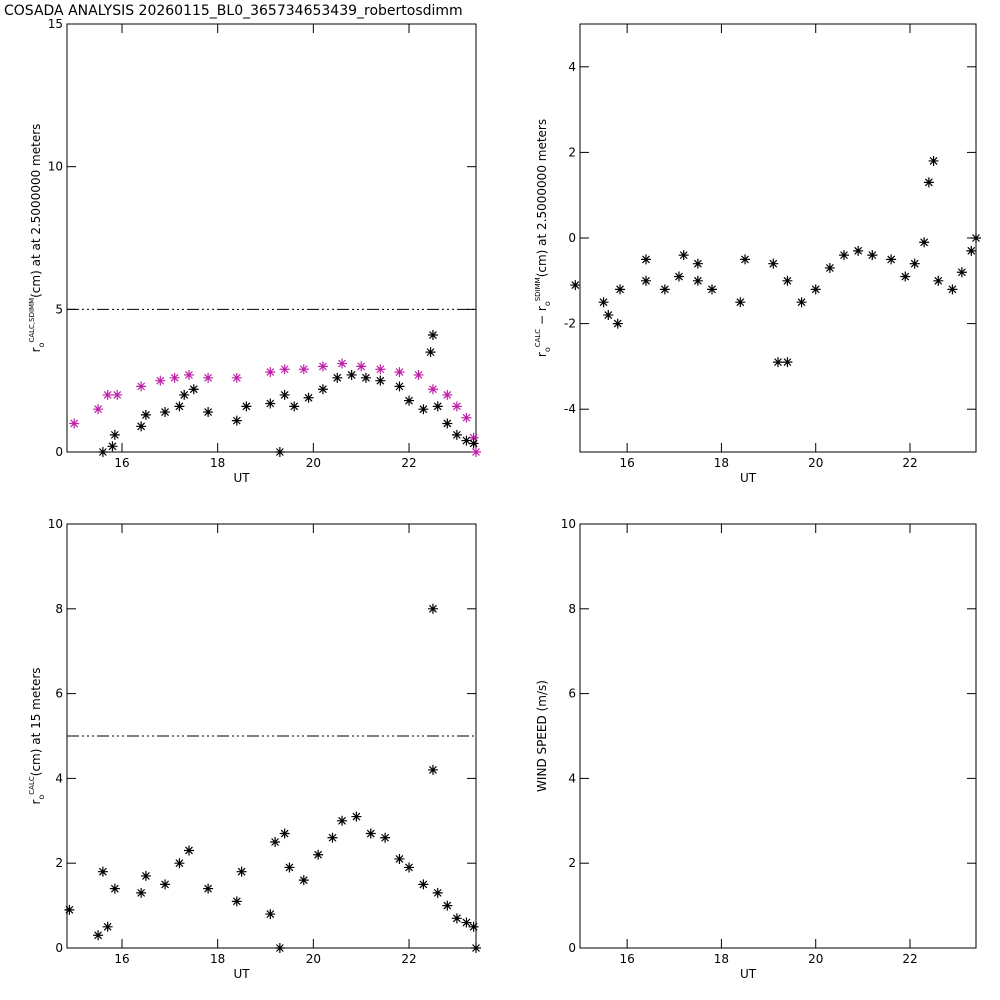 The image size is (1000, 1000). I want to click on y-axis-label: WIND SPEED (m/s), so click(542, 736).